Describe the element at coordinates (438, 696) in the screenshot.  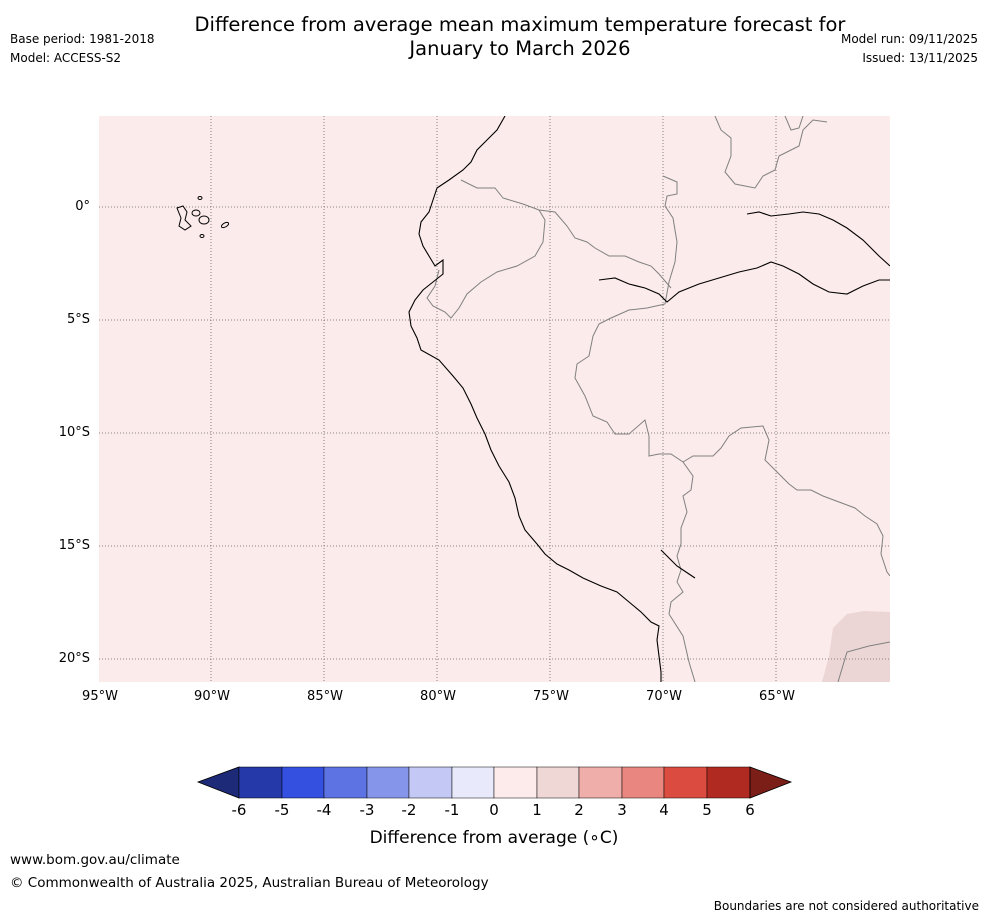
I see `lon-label-80w: 80°W` at that location.